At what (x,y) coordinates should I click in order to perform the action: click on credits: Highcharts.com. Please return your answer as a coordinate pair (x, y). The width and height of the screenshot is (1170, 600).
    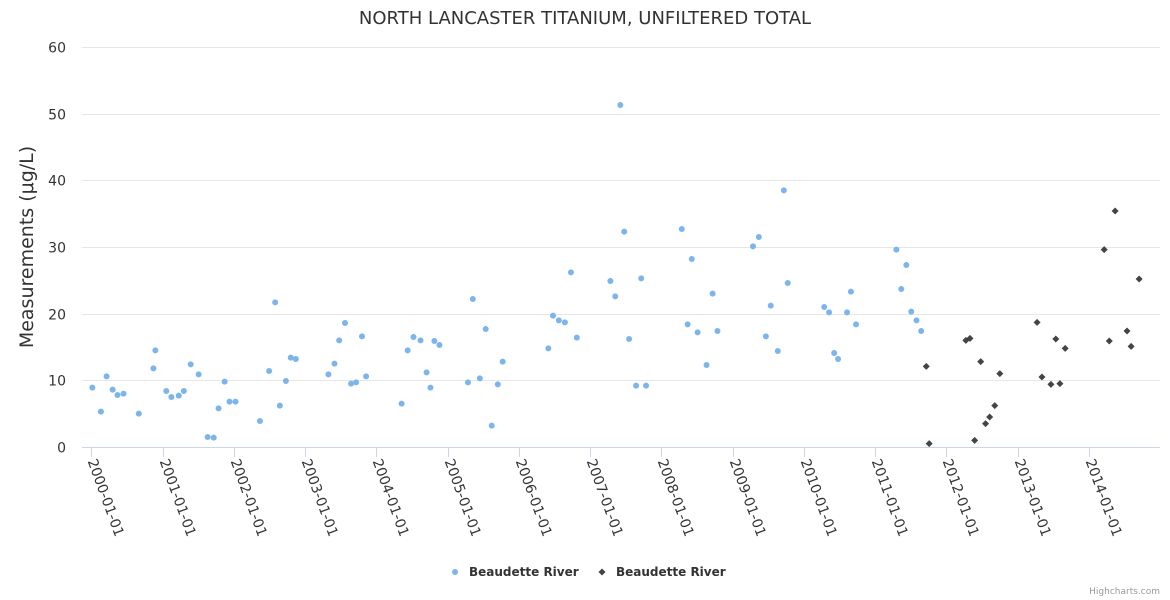
    Looking at the image, I should click on (1124, 592).